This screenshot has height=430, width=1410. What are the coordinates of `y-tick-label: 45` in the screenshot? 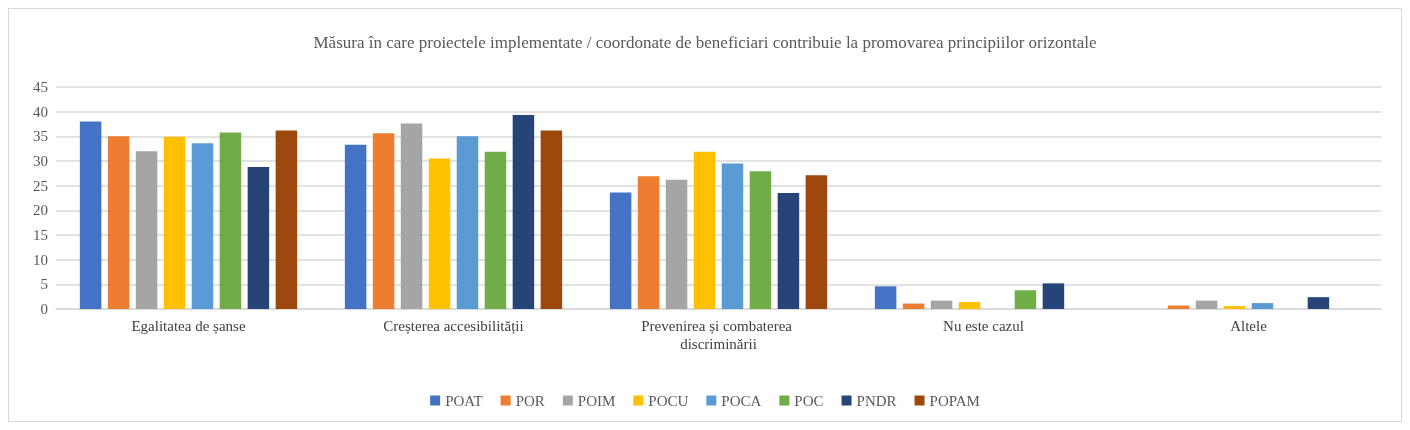 It's located at (40, 87).